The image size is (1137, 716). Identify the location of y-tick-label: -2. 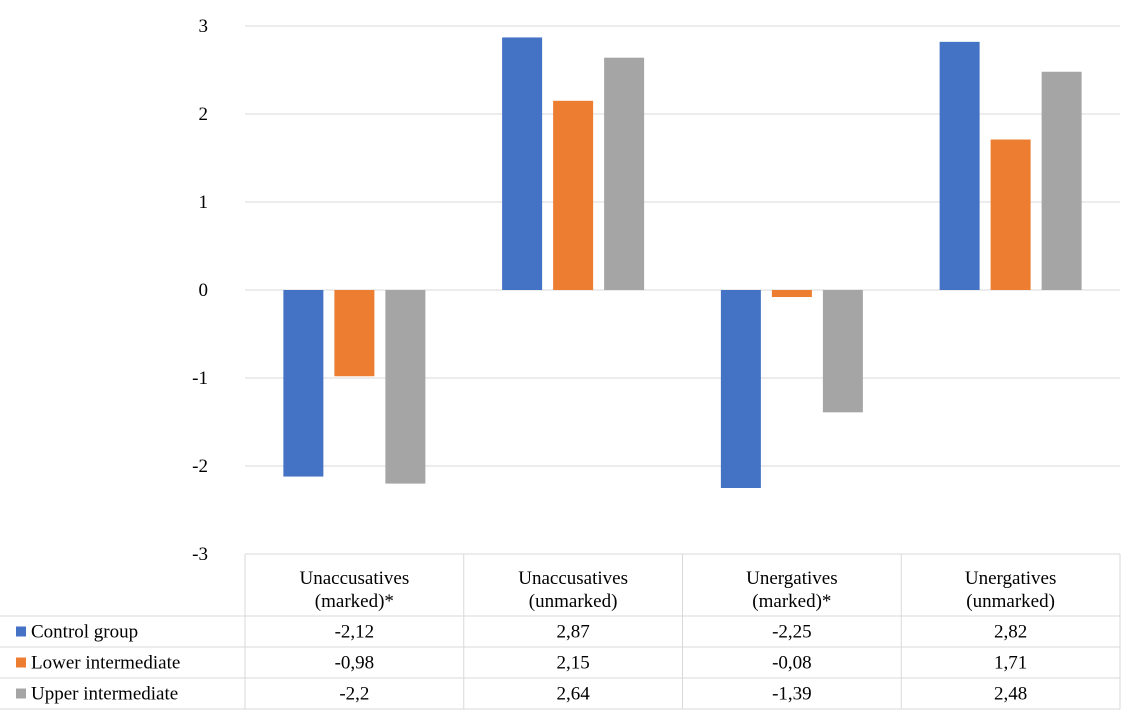
(200, 466).